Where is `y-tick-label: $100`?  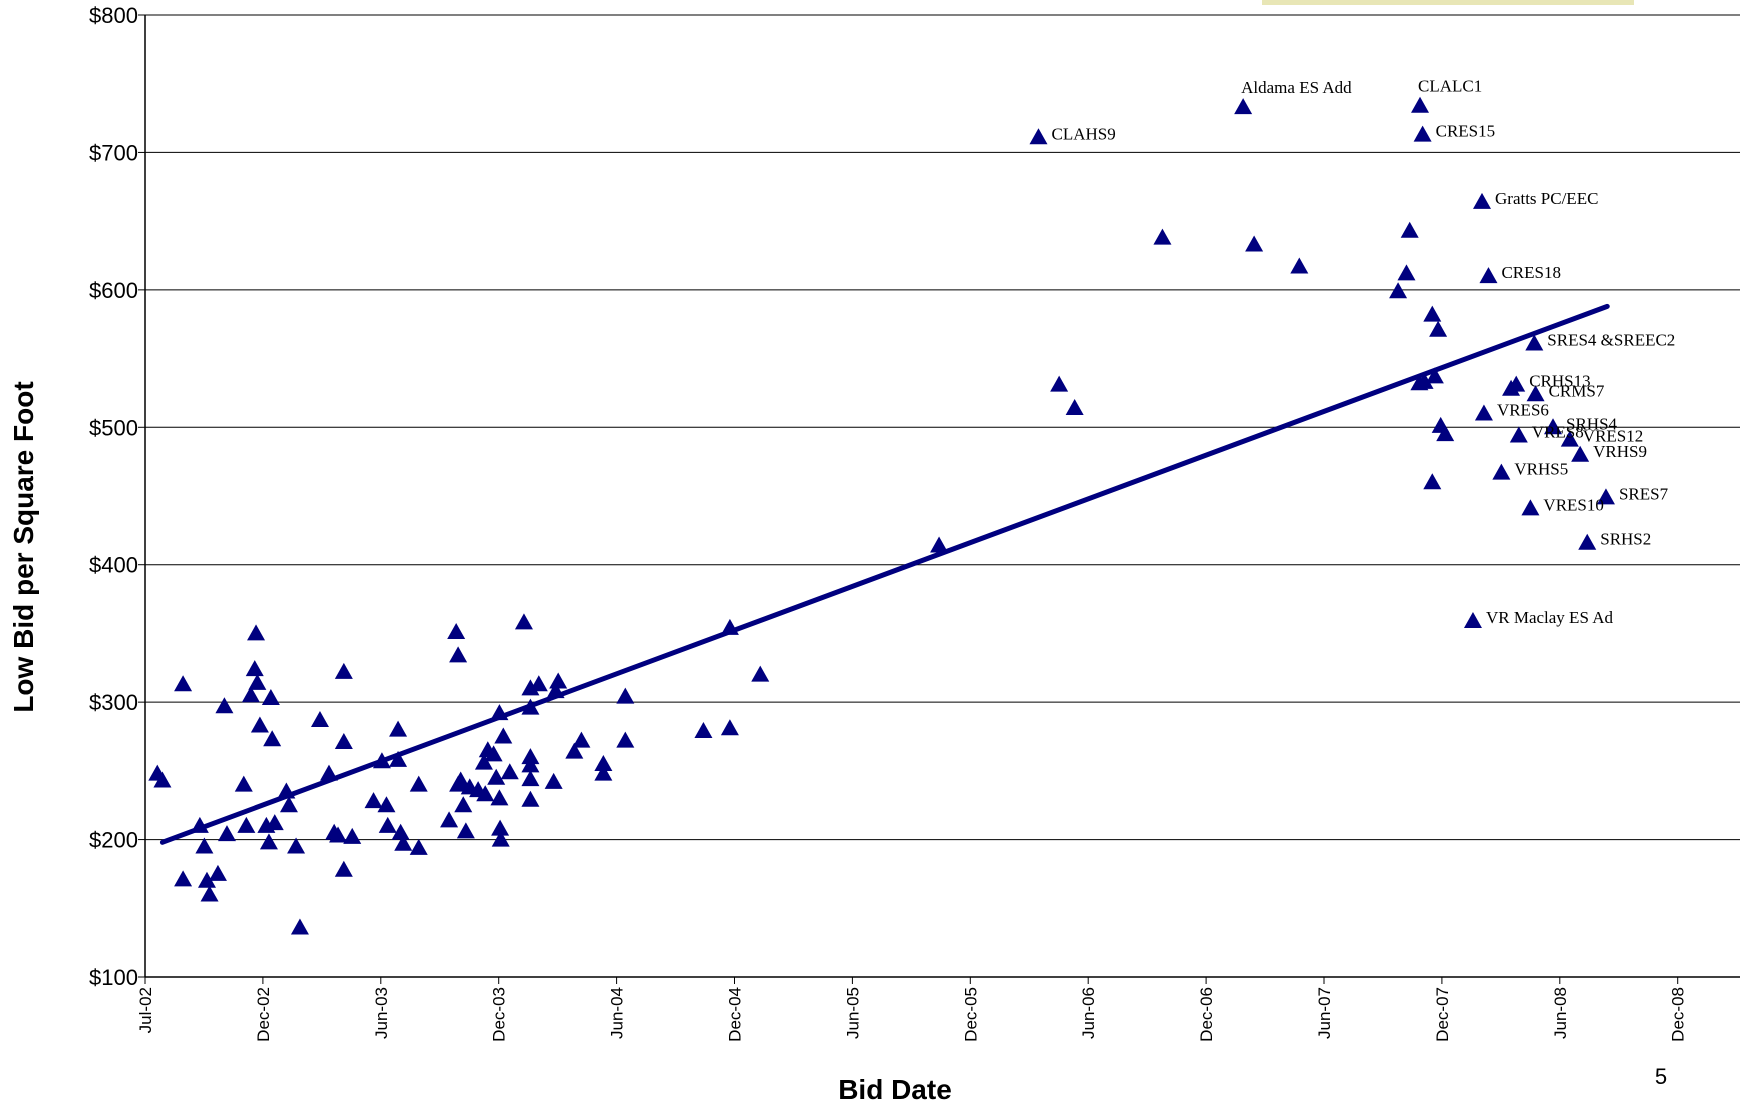 y-tick-label: $100 is located at coordinates (113, 977).